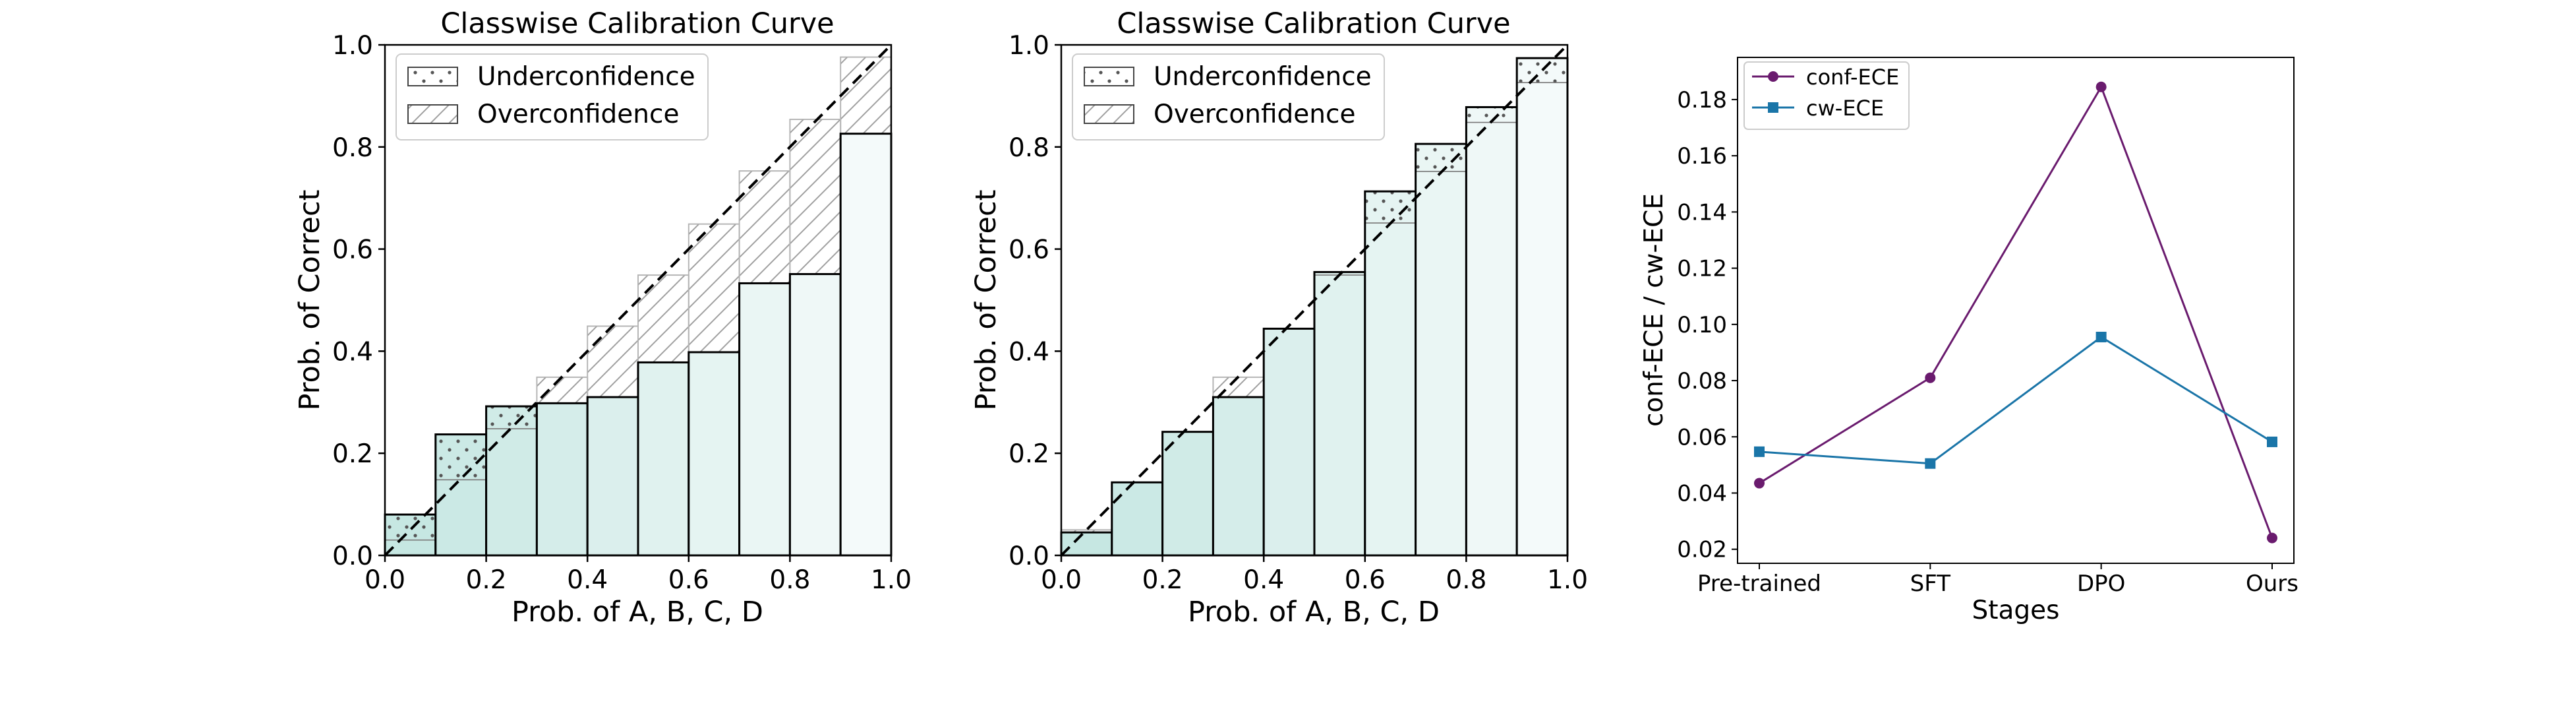  Describe the element at coordinates (637, 612) in the screenshot. I see `x-axis-label: Prob. of A, B, C, D` at that location.